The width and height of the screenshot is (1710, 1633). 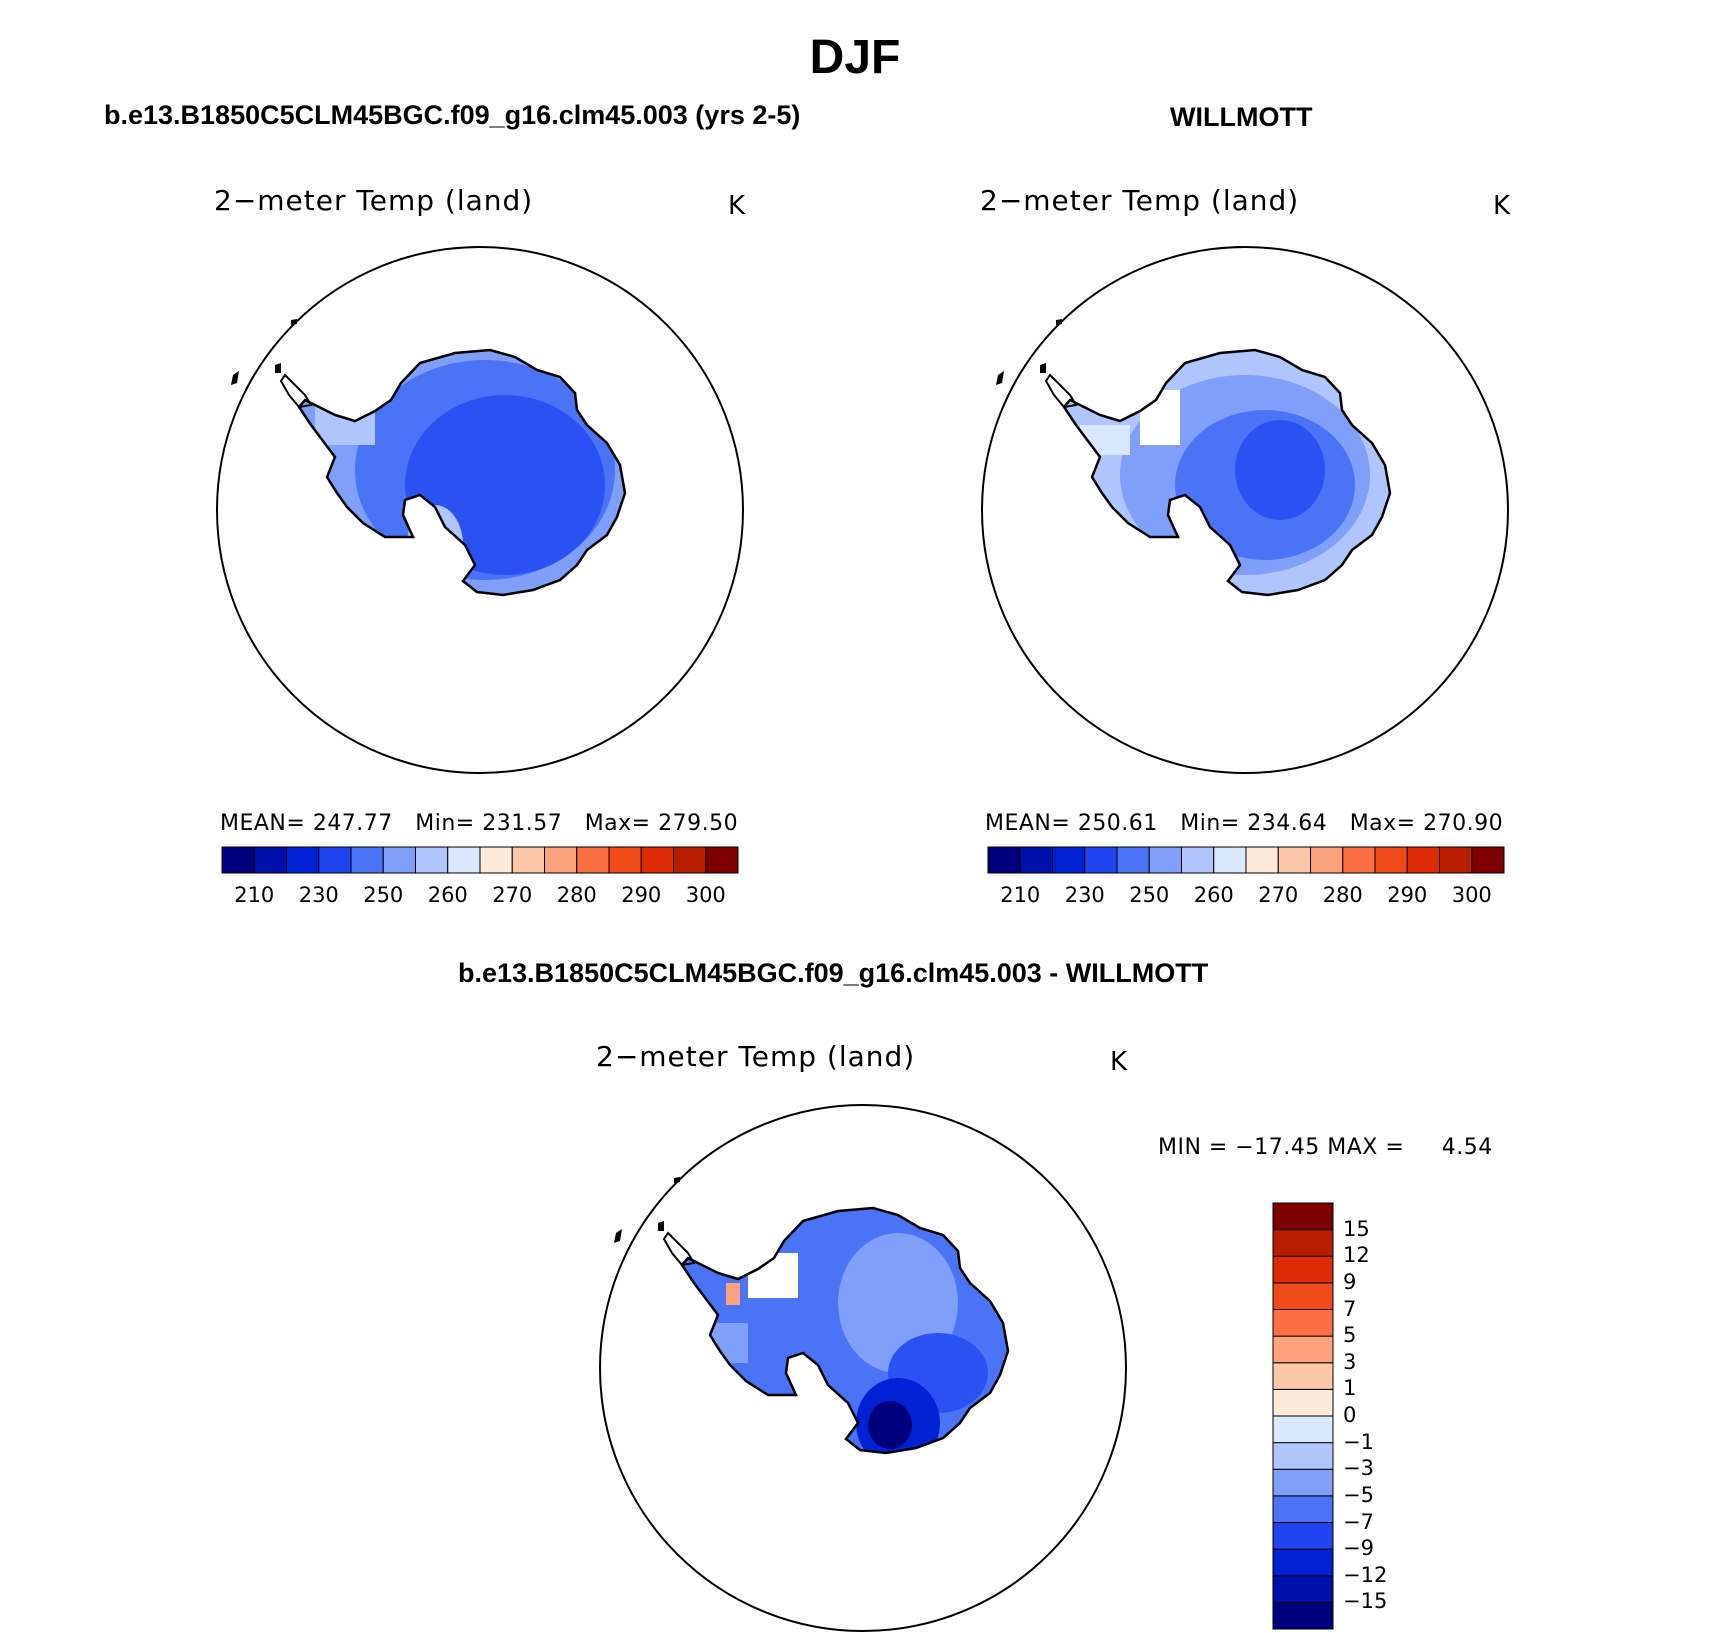 What do you see at coordinates (1350, 1281) in the screenshot?
I see `colorbar-tick-label: 9` at bounding box center [1350, 1281].